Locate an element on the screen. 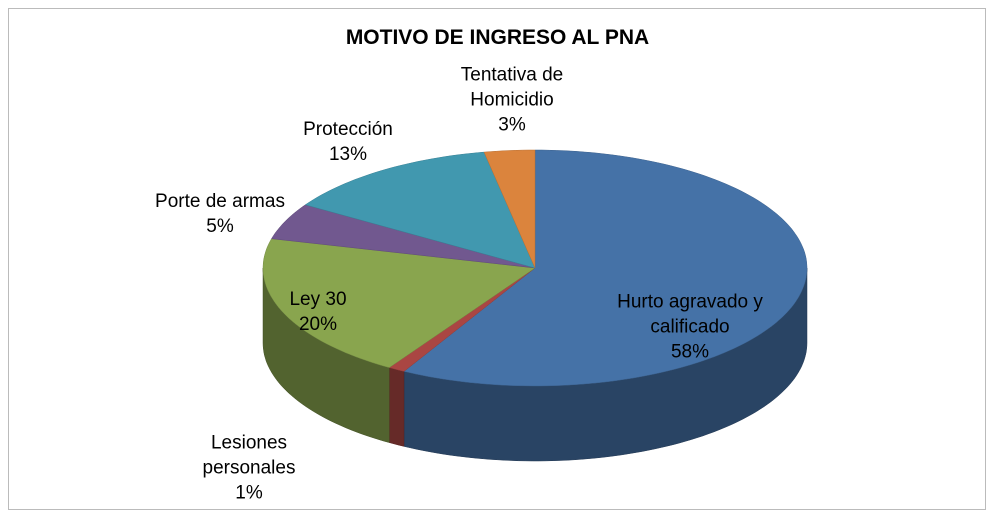 The height and width of the screenshot is (518, 995). category-label: Hurto agravado y calificado is located at coordinates (690, 314).